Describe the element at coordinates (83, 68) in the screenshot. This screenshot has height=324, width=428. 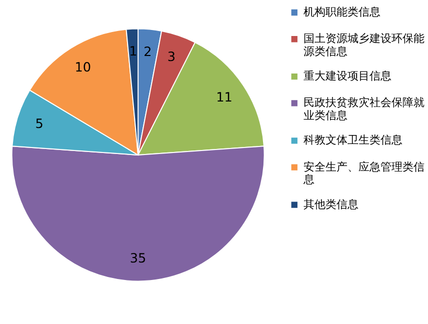
I see `data-label: 10` at that location.